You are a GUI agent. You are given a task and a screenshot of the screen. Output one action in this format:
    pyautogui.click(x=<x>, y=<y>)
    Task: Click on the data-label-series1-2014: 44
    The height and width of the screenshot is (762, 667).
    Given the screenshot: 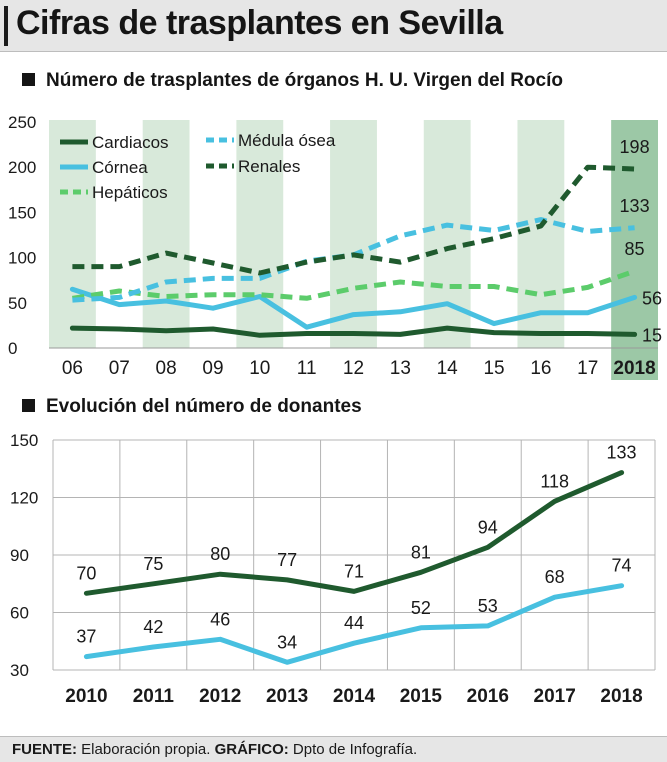 What is the action you would take?
    pyautogui.click(x=354, y=623)
    